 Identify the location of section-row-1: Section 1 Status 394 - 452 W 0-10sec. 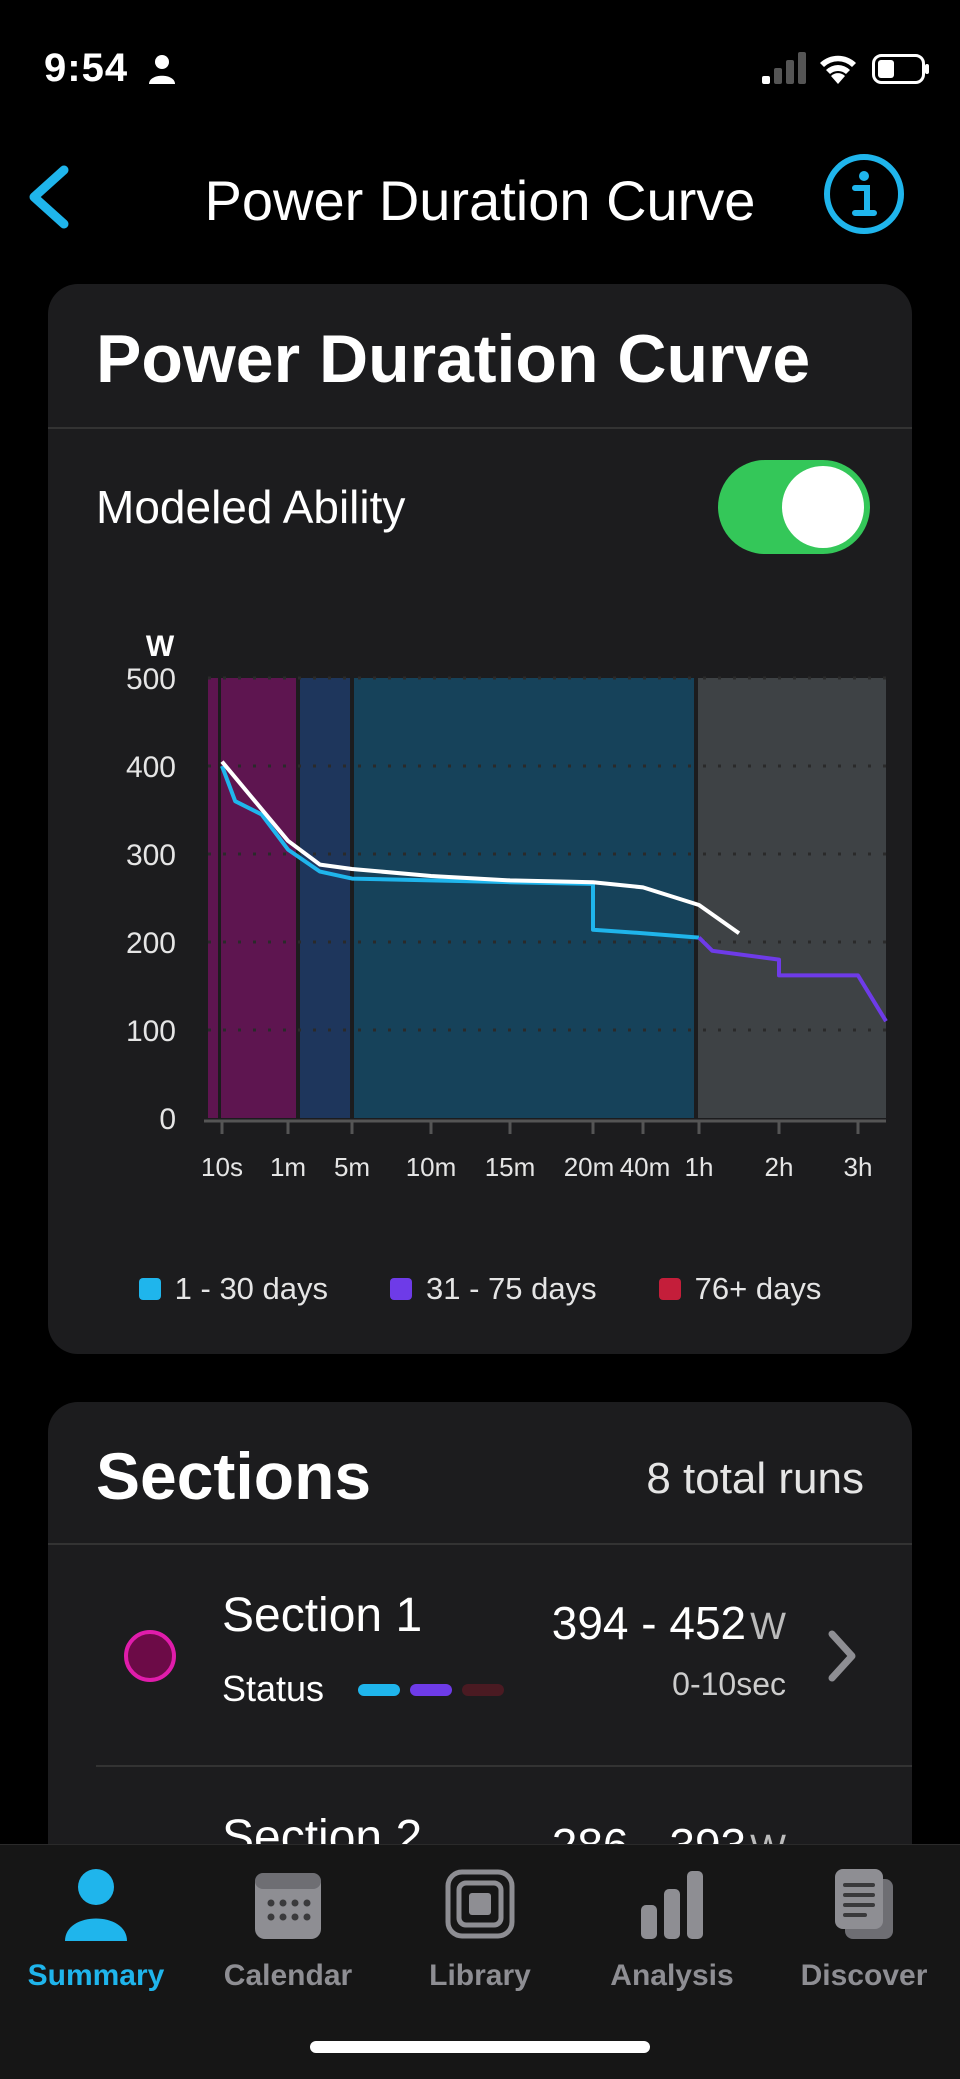
(480, 1655).